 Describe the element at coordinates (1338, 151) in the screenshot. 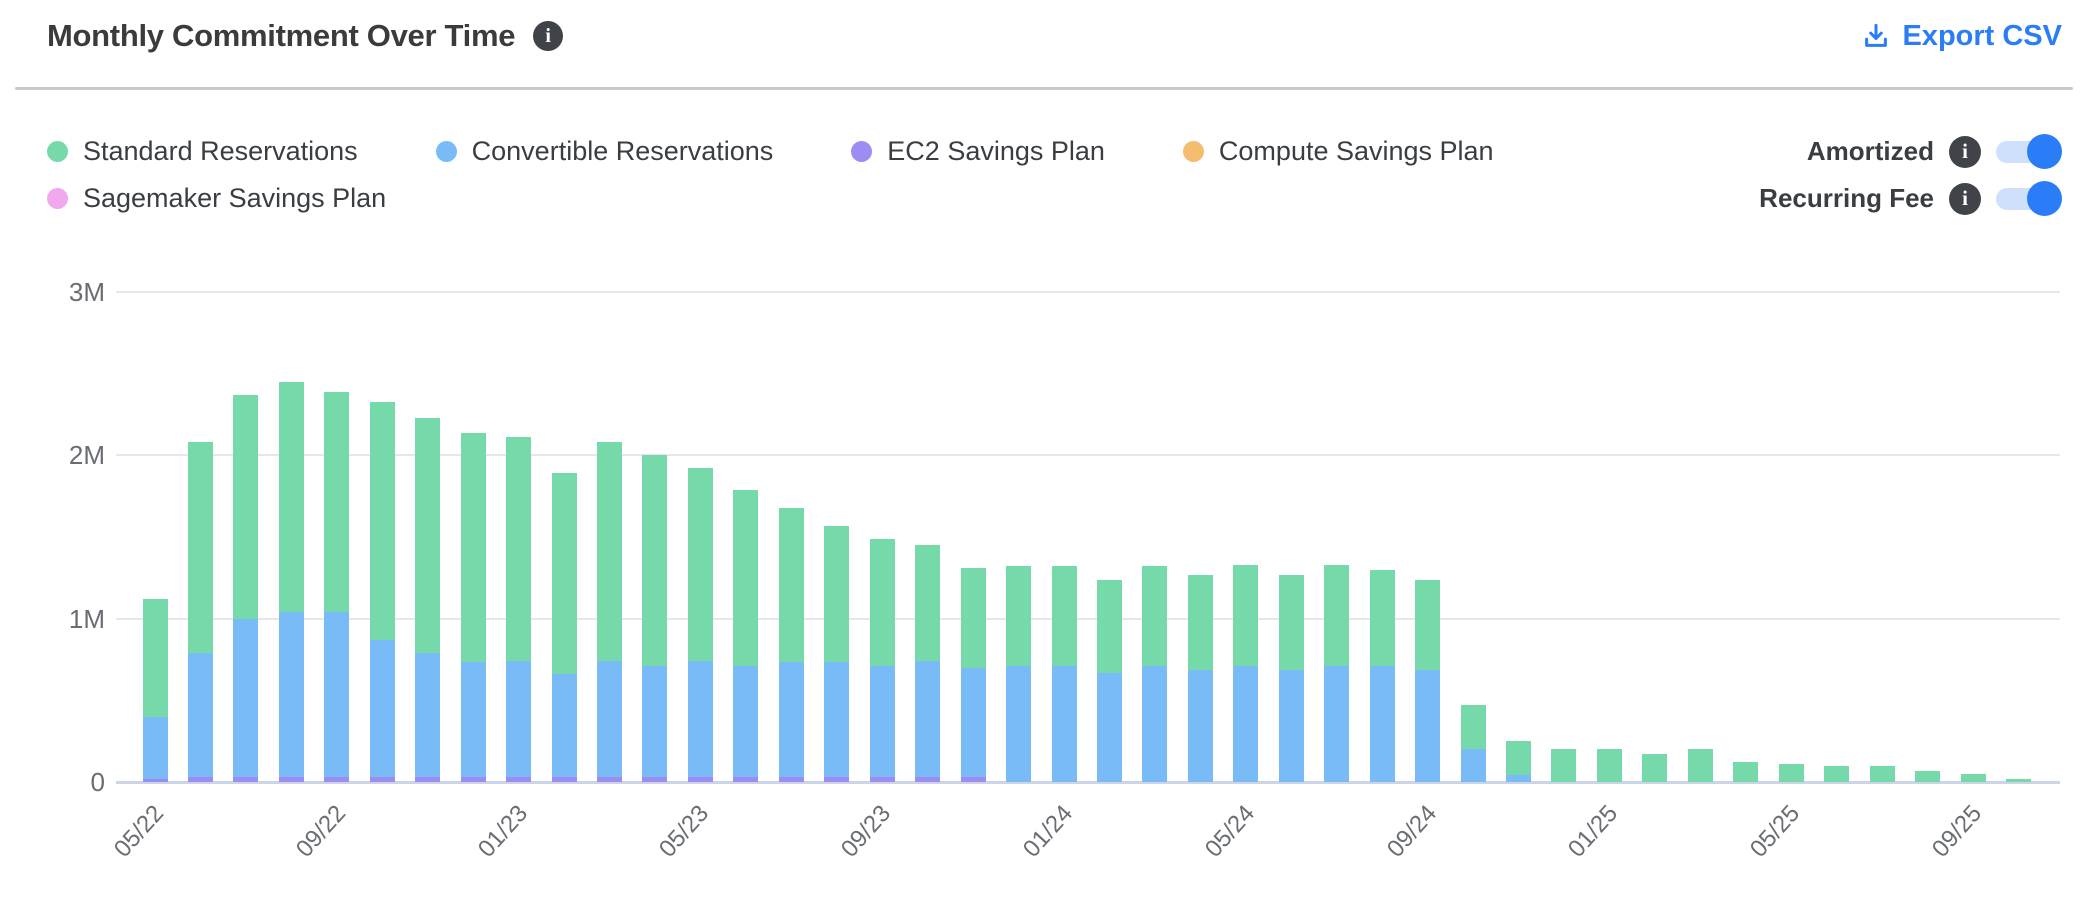

I see `legend-item-4: Compute Savings Plan` at that location.